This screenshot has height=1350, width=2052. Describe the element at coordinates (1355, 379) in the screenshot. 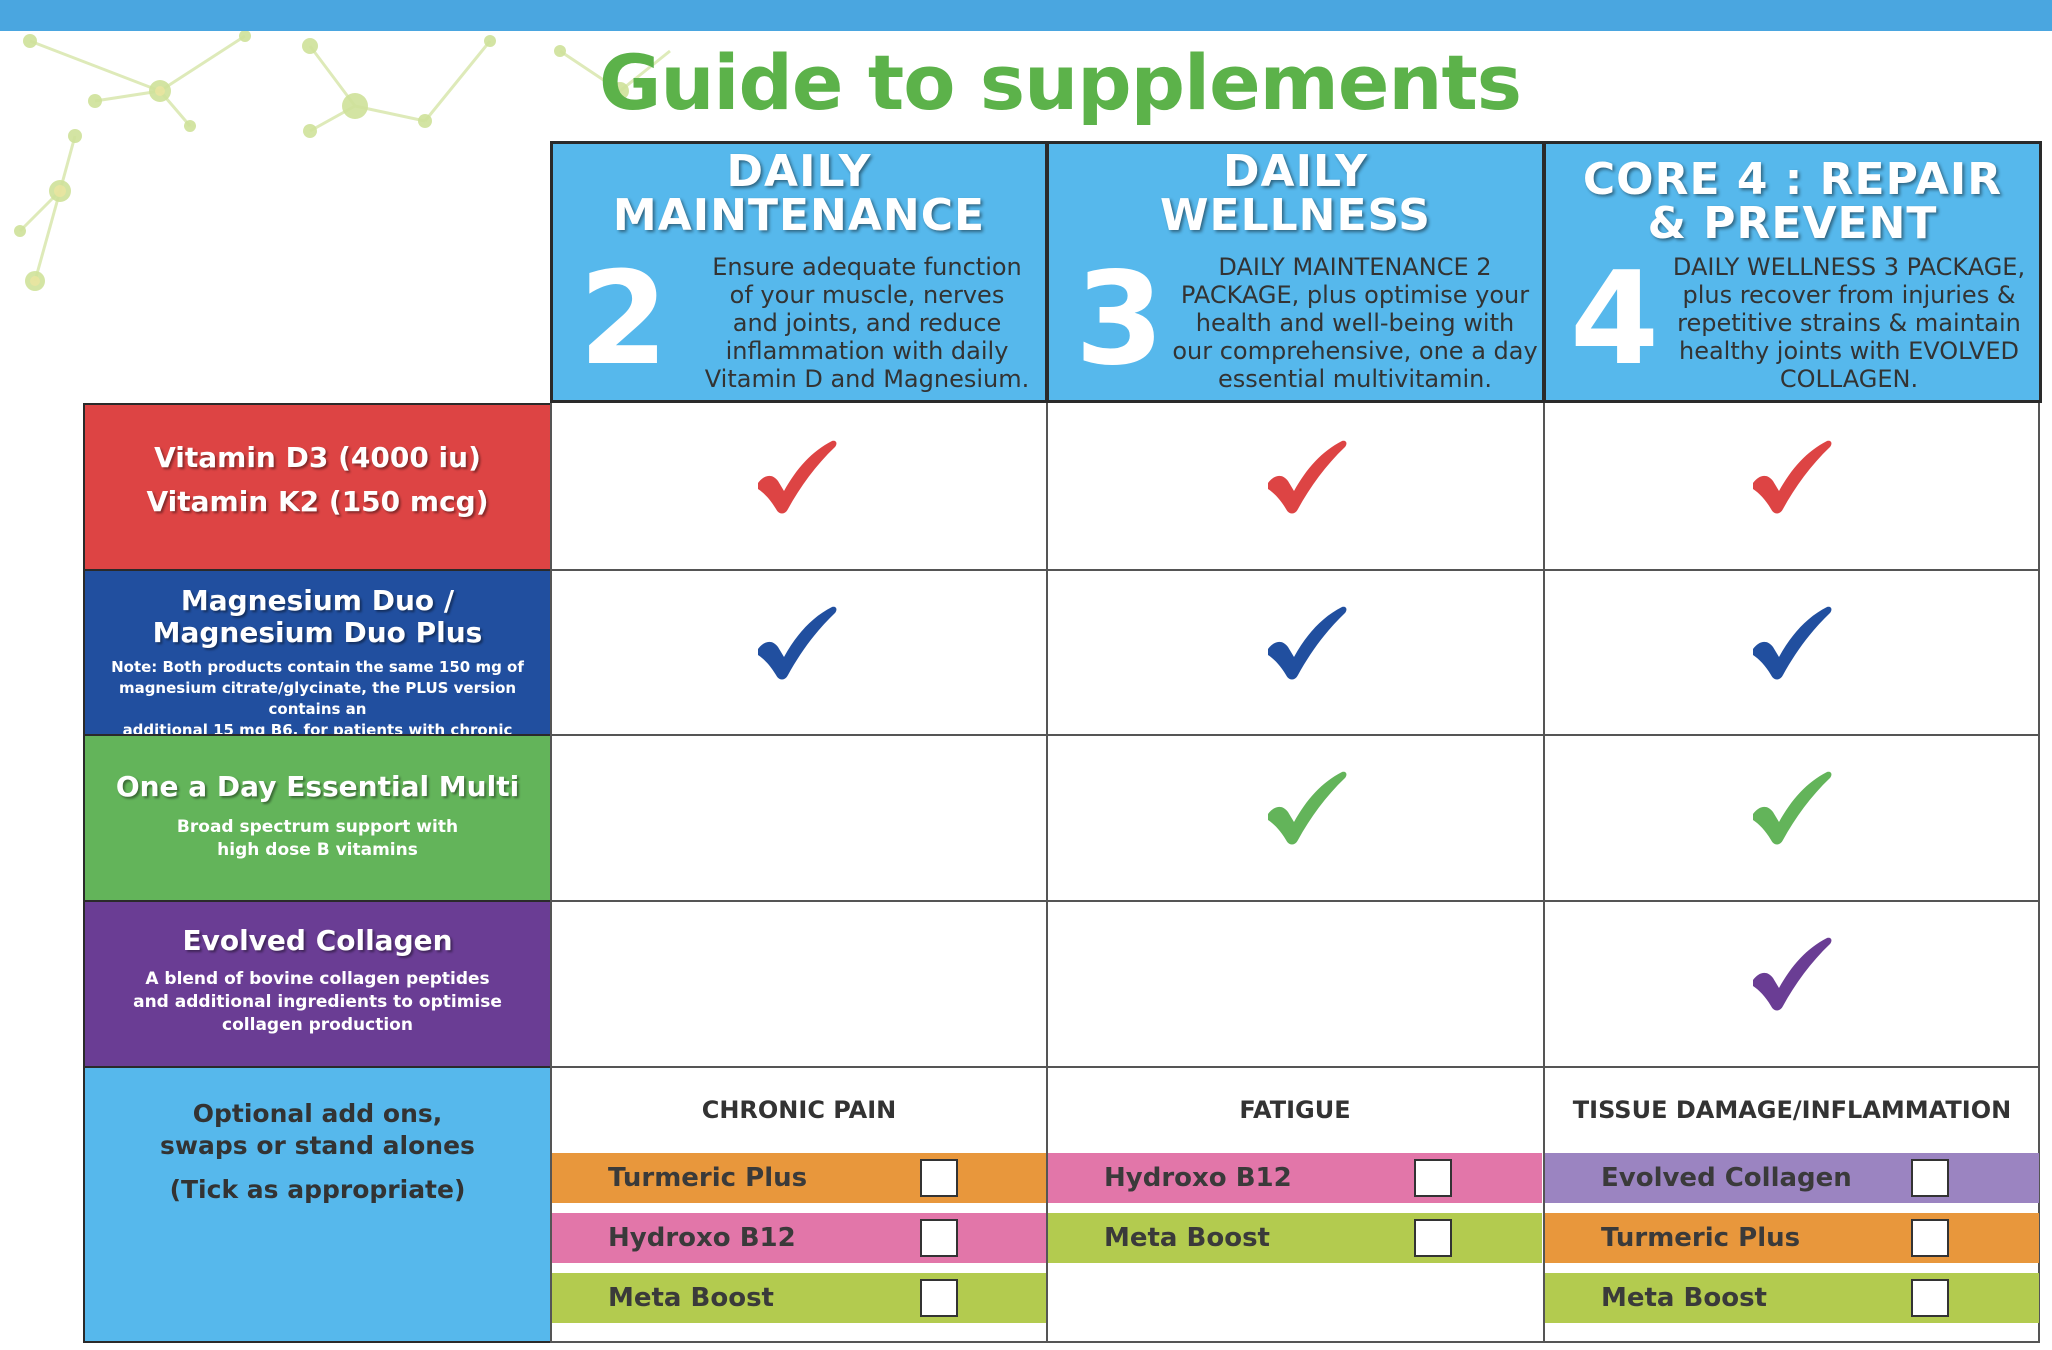

I see `desc-line: essential multivitamin.` at that location.